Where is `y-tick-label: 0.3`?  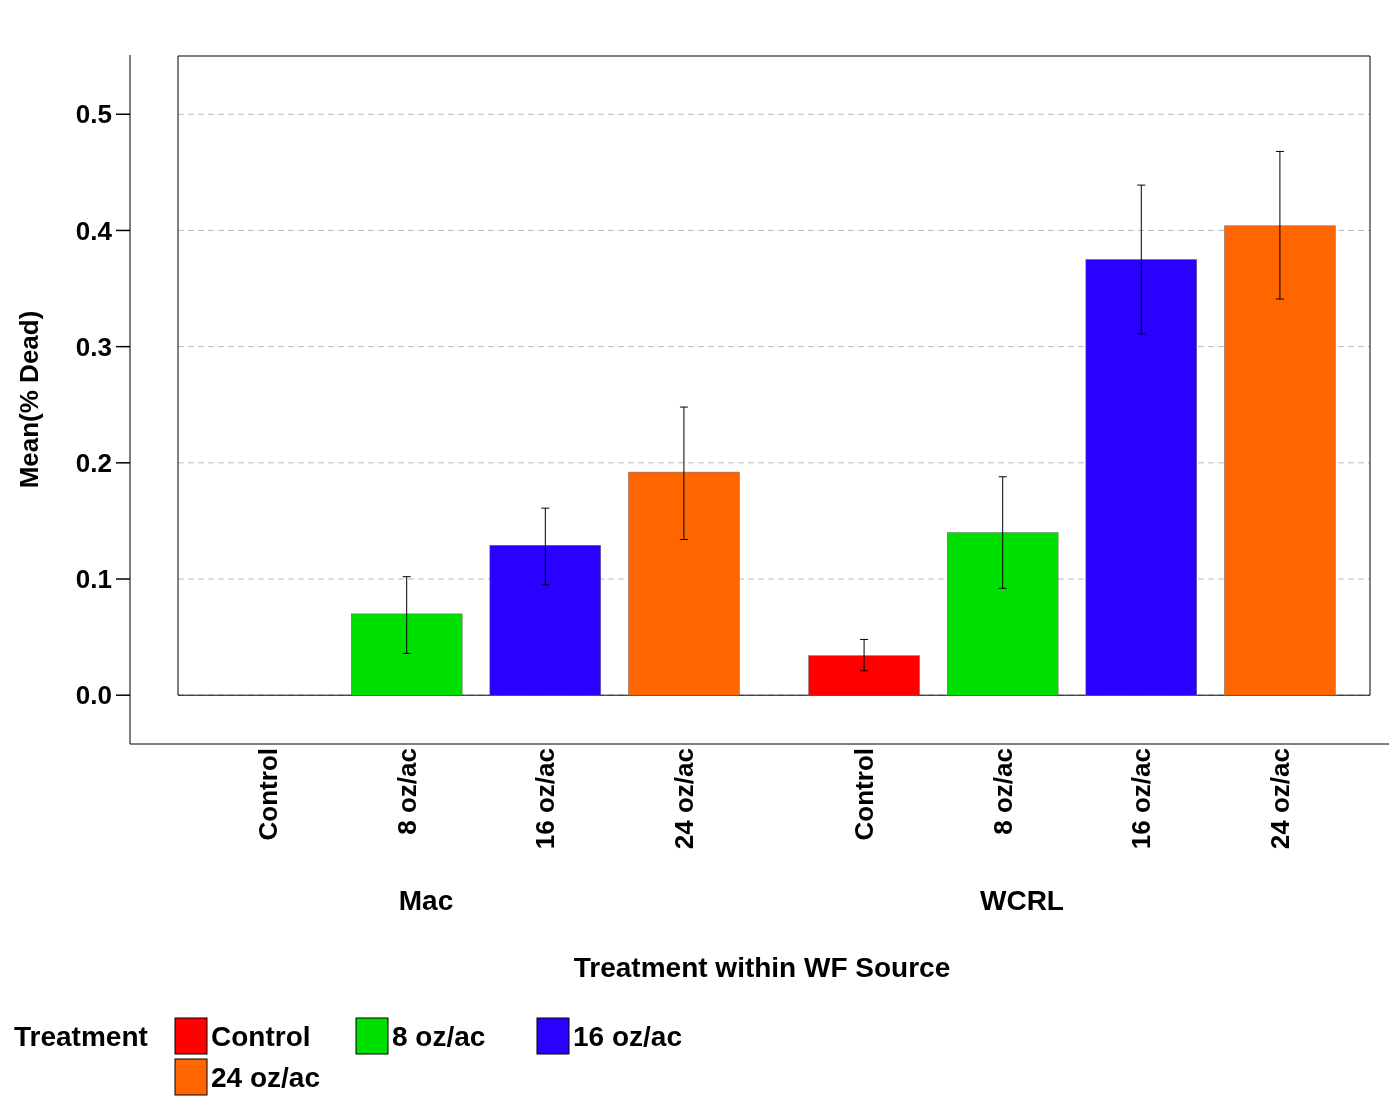 y-tick-label: 0.3 is located at coordinates (93, 346).